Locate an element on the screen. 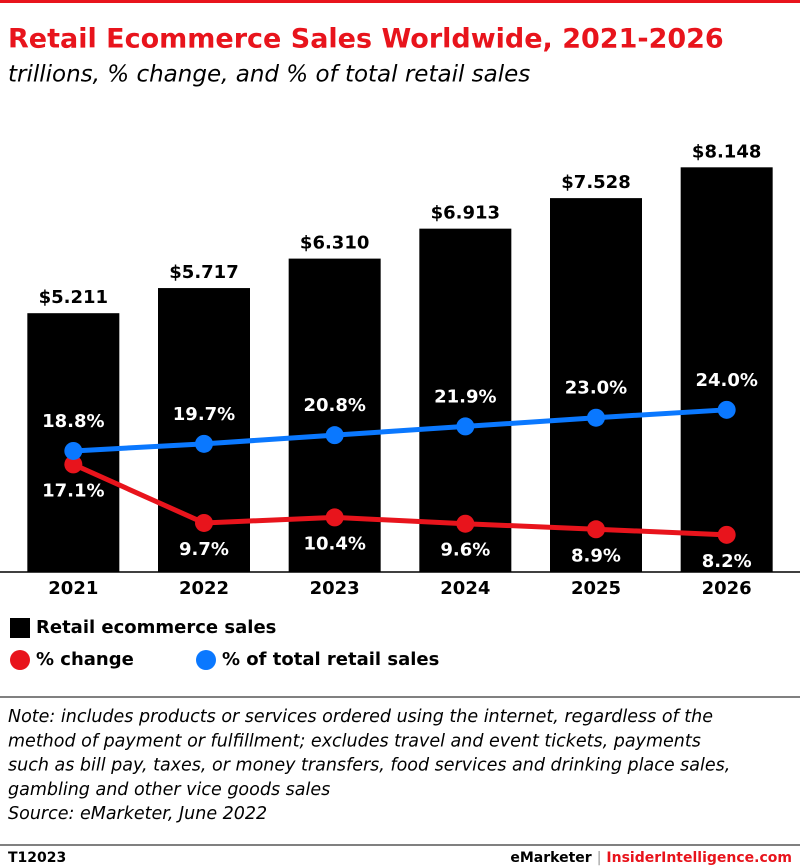 The width and height of the screenshot is (800, 868). value-label: 23.0% is located at coordinates (596, 388).